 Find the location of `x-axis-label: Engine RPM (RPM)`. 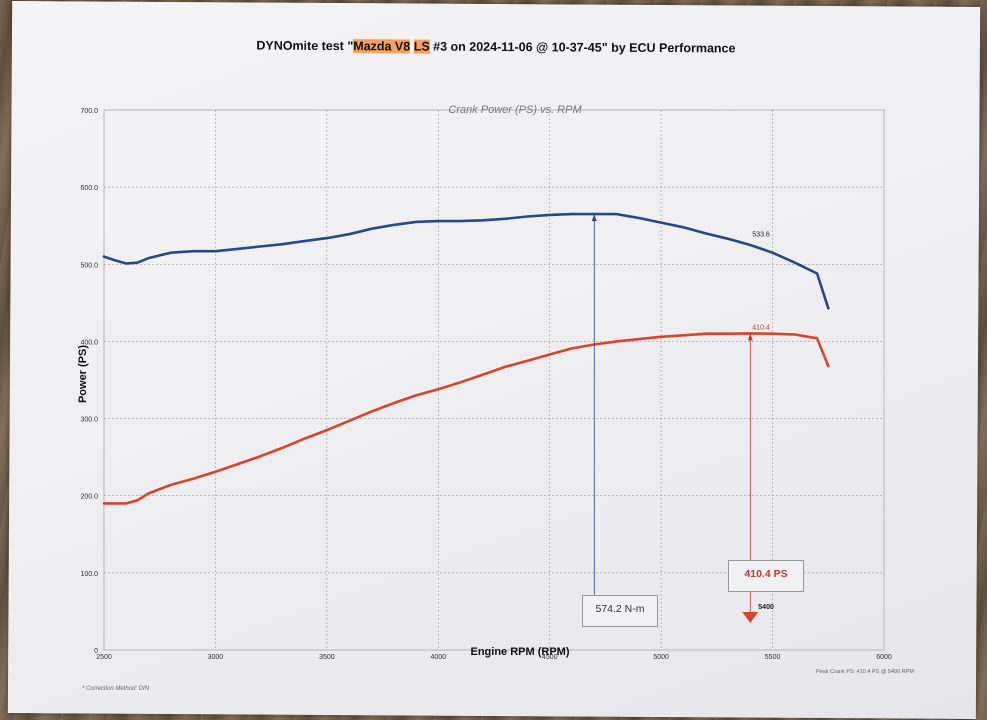

x-axis-label: Engine RPM (RPM) is located at coordinates (520, 652).